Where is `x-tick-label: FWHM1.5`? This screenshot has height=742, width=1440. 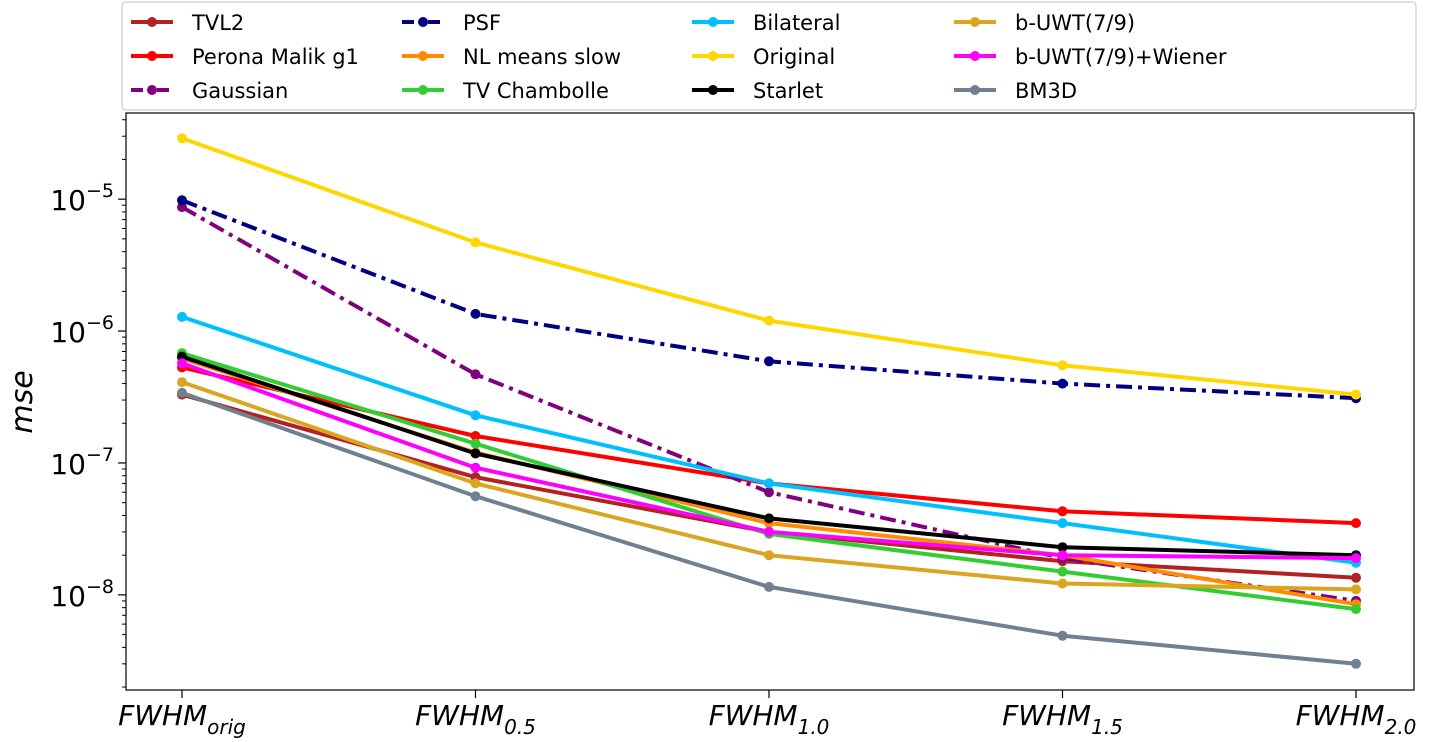 x-tick-label: FWHM1.5 is located at coordinates (1062, 719).